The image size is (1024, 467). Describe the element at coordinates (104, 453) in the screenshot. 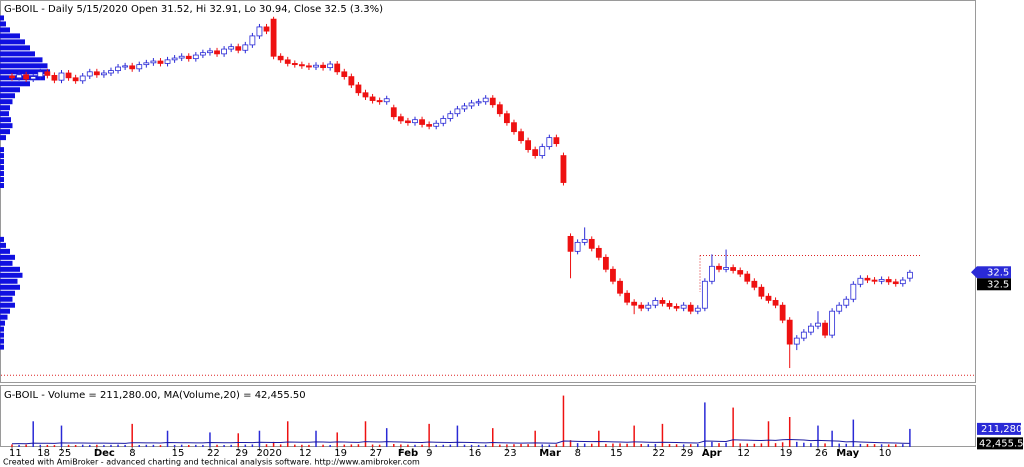

I see `x-tick-label: Dec` at that location.